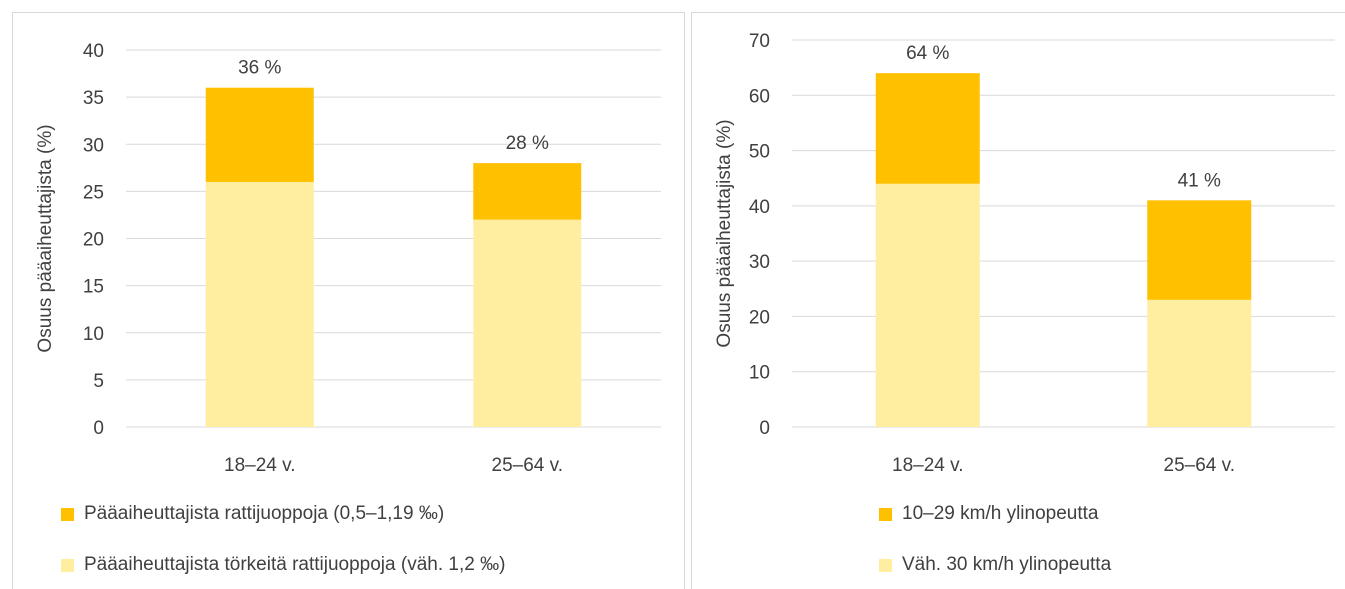 The height and width of the screenshot is (589, 1345). Describe the element at coordinates (1199, 180) in the screenshot. I see `data-label: 41 %` at that location.